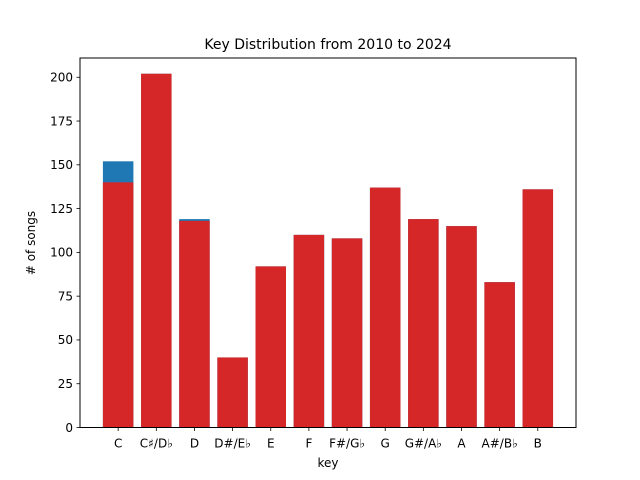 Image resolution: width=640 pixels, height=480 pixels. Describe the element at coordinates (328, 439) in the screenshot. I see `x-axis-ticks: C C♯/D♭ D D#/E♭ E F F#/G♭ G G#/A♭ A A#/B♭ B` at that location.